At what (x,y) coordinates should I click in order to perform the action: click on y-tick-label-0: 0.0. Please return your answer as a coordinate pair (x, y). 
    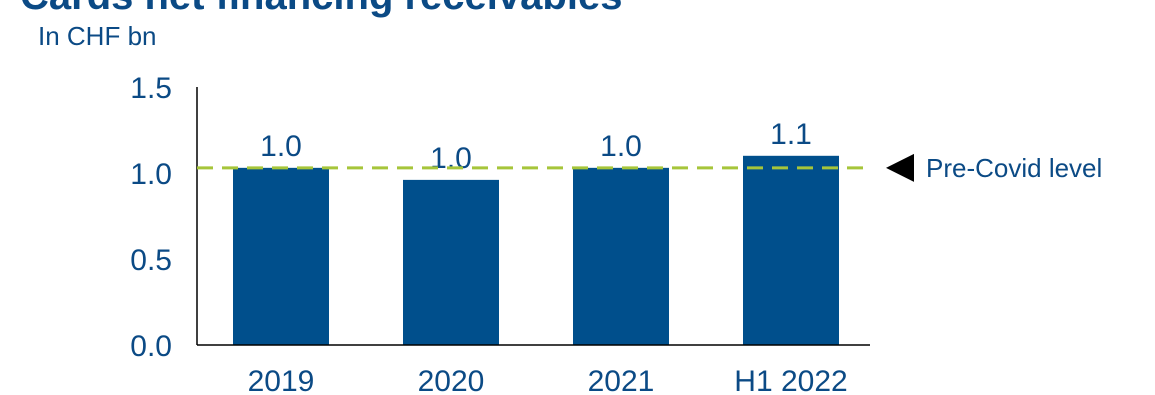
    Looking at the image, I should click on (151, 346).